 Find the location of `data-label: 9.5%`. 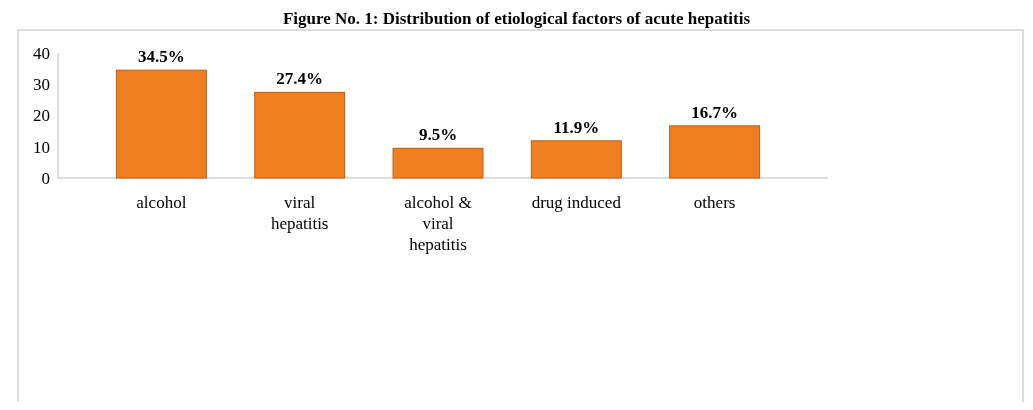

data-label: 9.5% is located at coordinates (438, 135).